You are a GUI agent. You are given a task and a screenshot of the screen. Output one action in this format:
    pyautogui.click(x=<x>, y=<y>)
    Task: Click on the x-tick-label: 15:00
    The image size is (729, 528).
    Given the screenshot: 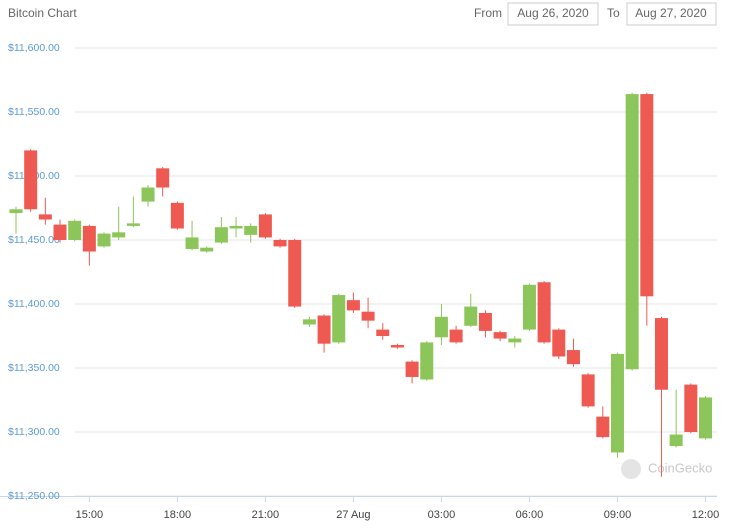 What is the action you would take?
    pyautogui.click(x=90, y=515)
    